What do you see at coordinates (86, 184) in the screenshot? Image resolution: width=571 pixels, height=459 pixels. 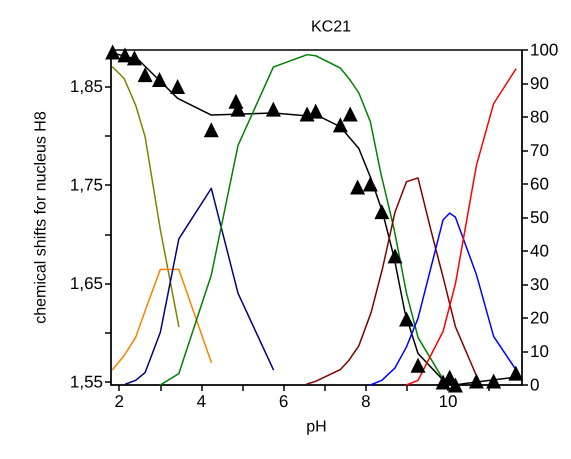 I see `y-tick-label: 1,75` at bounding box center [86, 184].